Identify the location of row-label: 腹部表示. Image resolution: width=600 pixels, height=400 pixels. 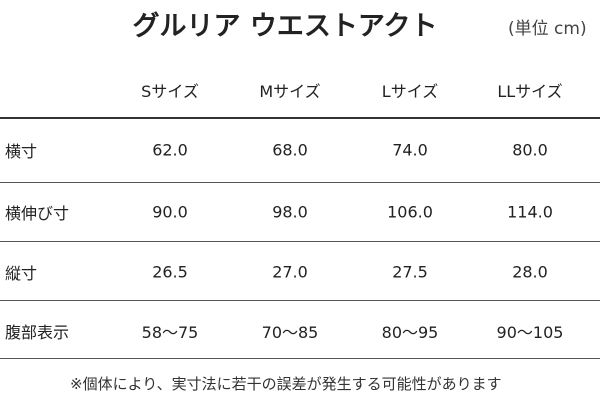
(37, 332).